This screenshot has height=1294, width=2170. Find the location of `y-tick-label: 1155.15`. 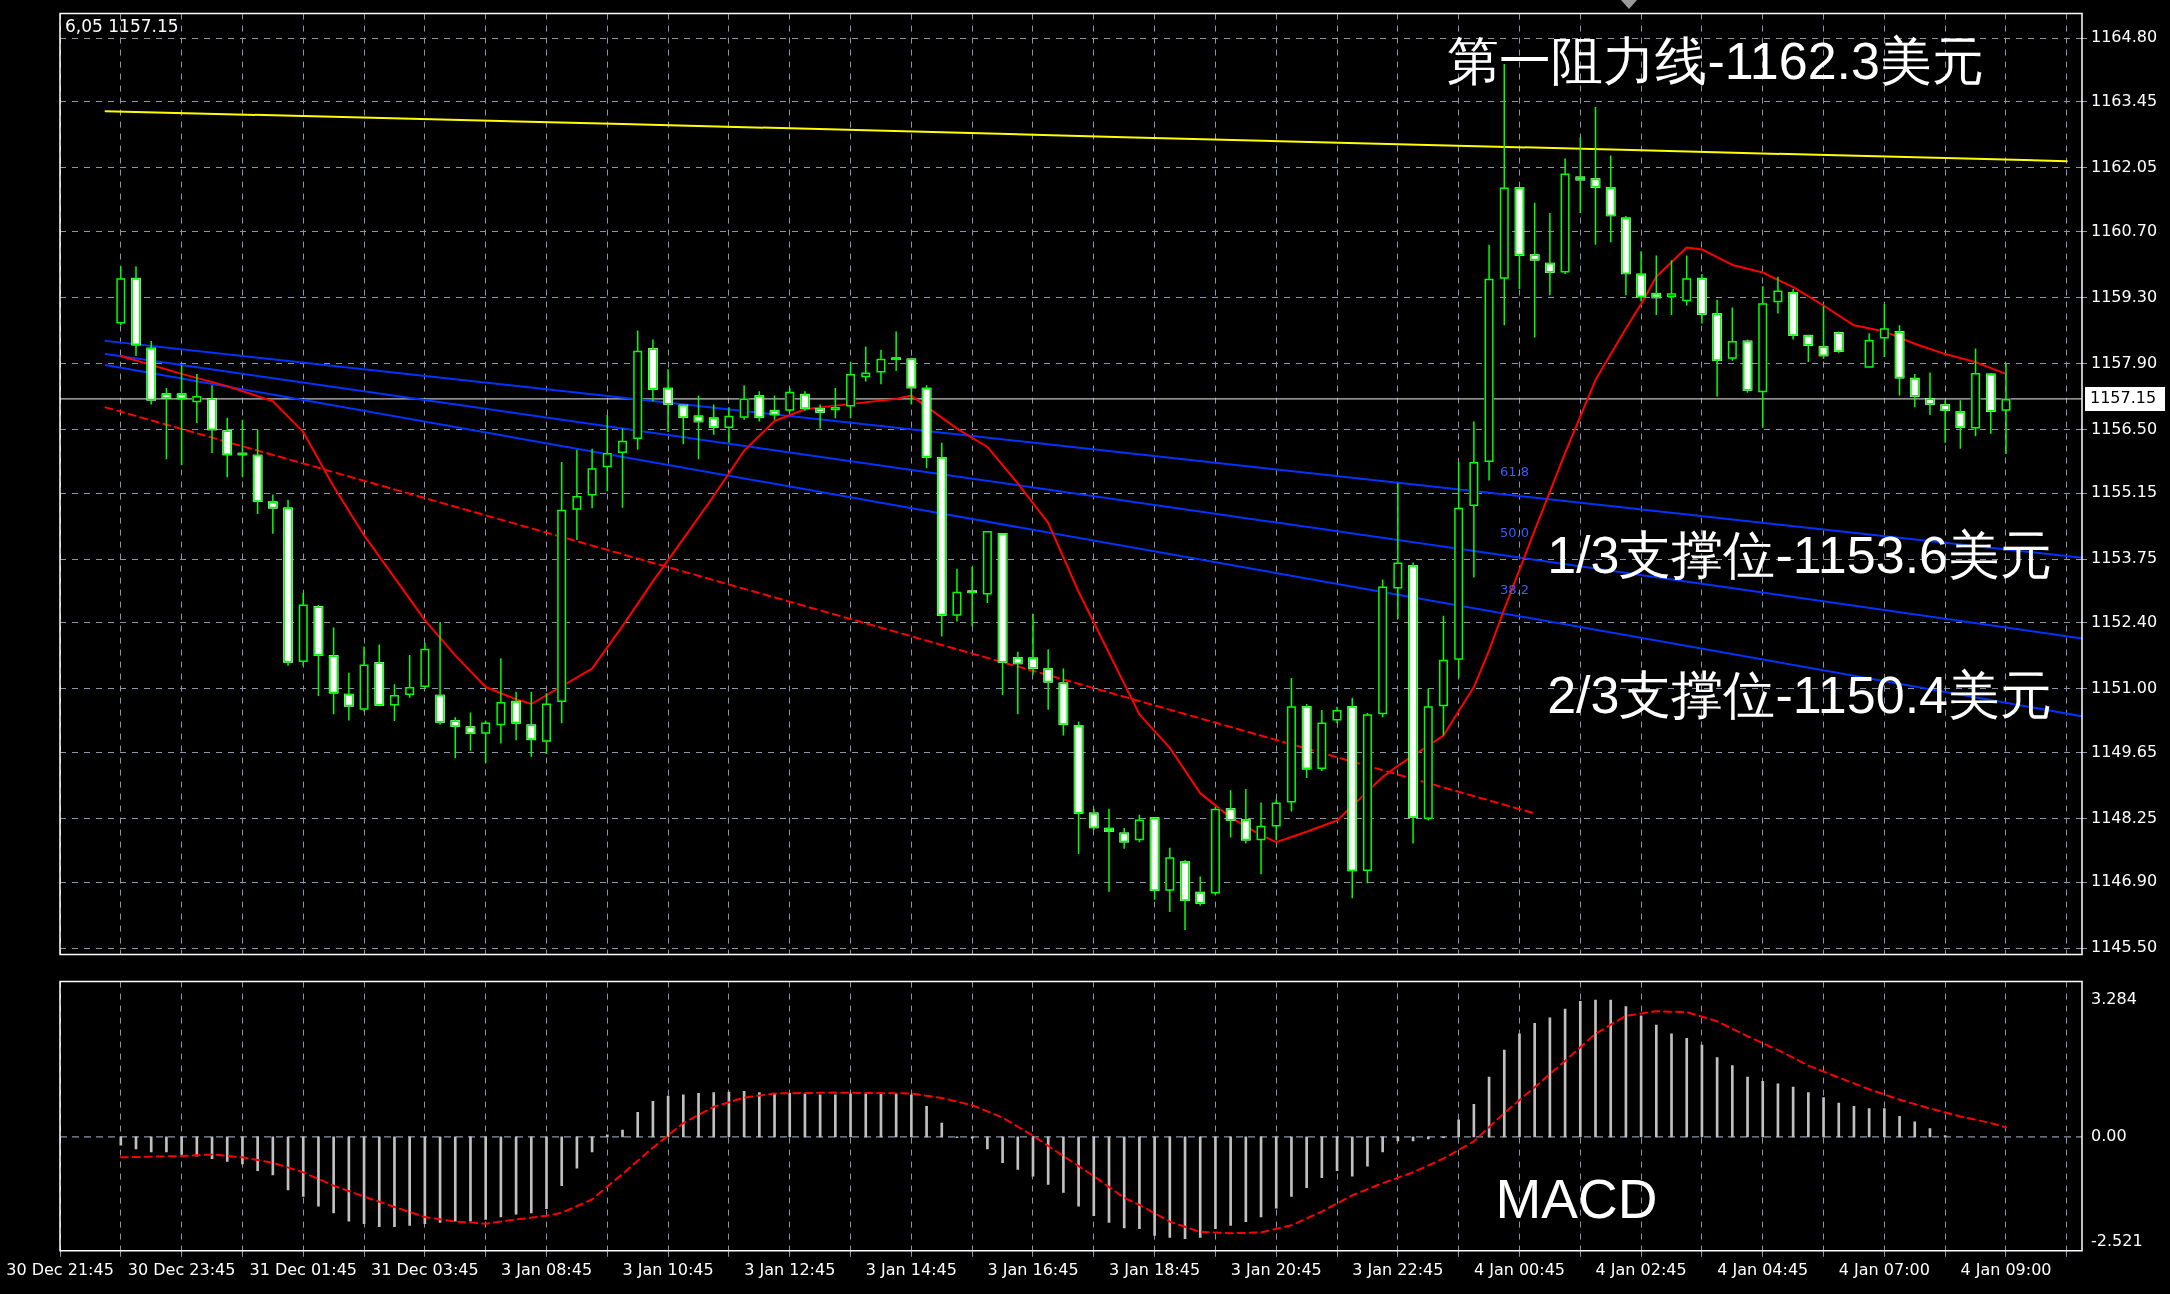

y-tick-label: 1155.15 is located at coordinates (2124, 492).